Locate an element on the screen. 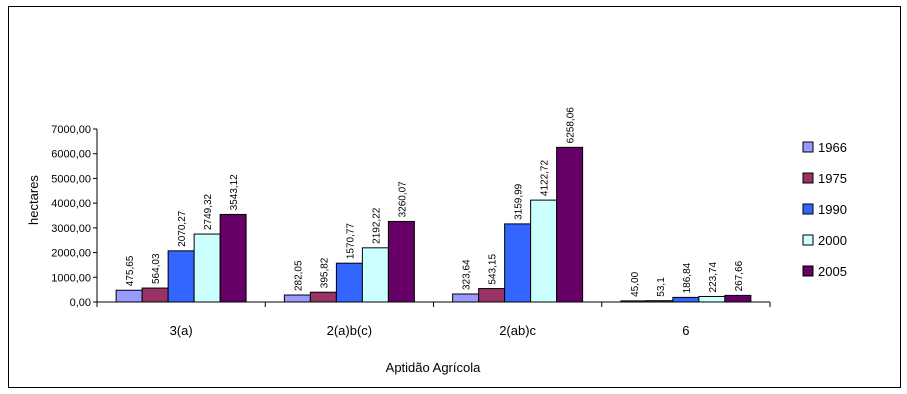 The height and width of the screenshot is (394, 907). x-axis-title: Aptidão Agrícola is located at coordinates (433, 367).